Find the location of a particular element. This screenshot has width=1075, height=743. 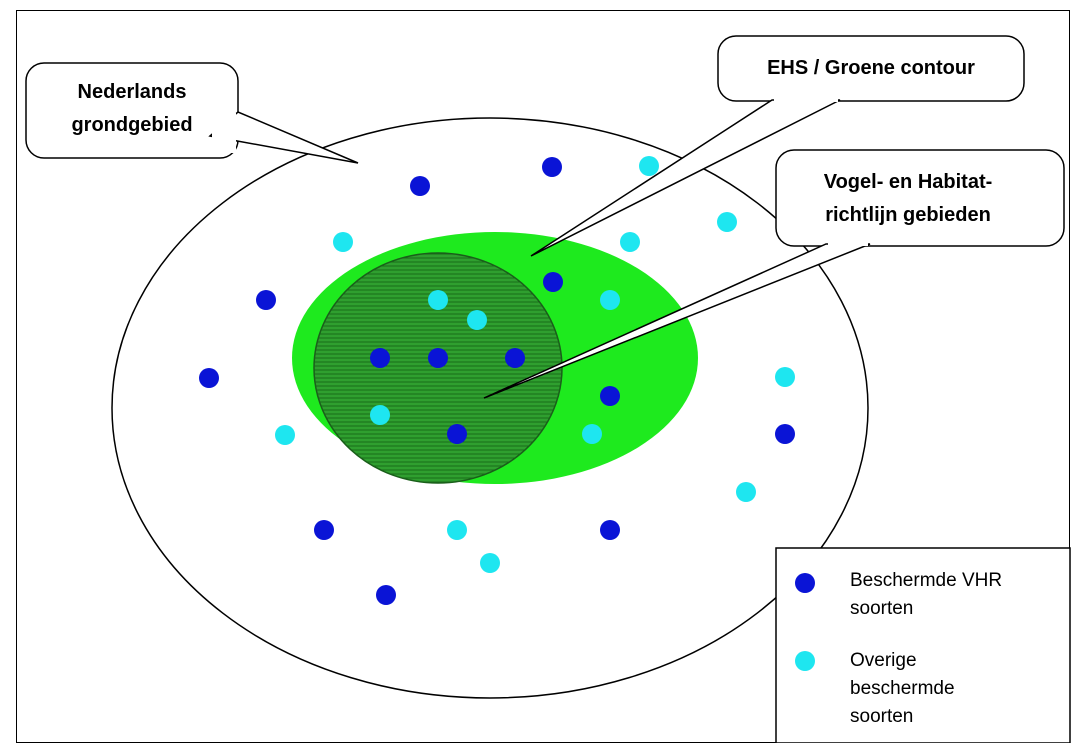

callout-nl-line2: grondgebied is located at coordinates (131, 125).